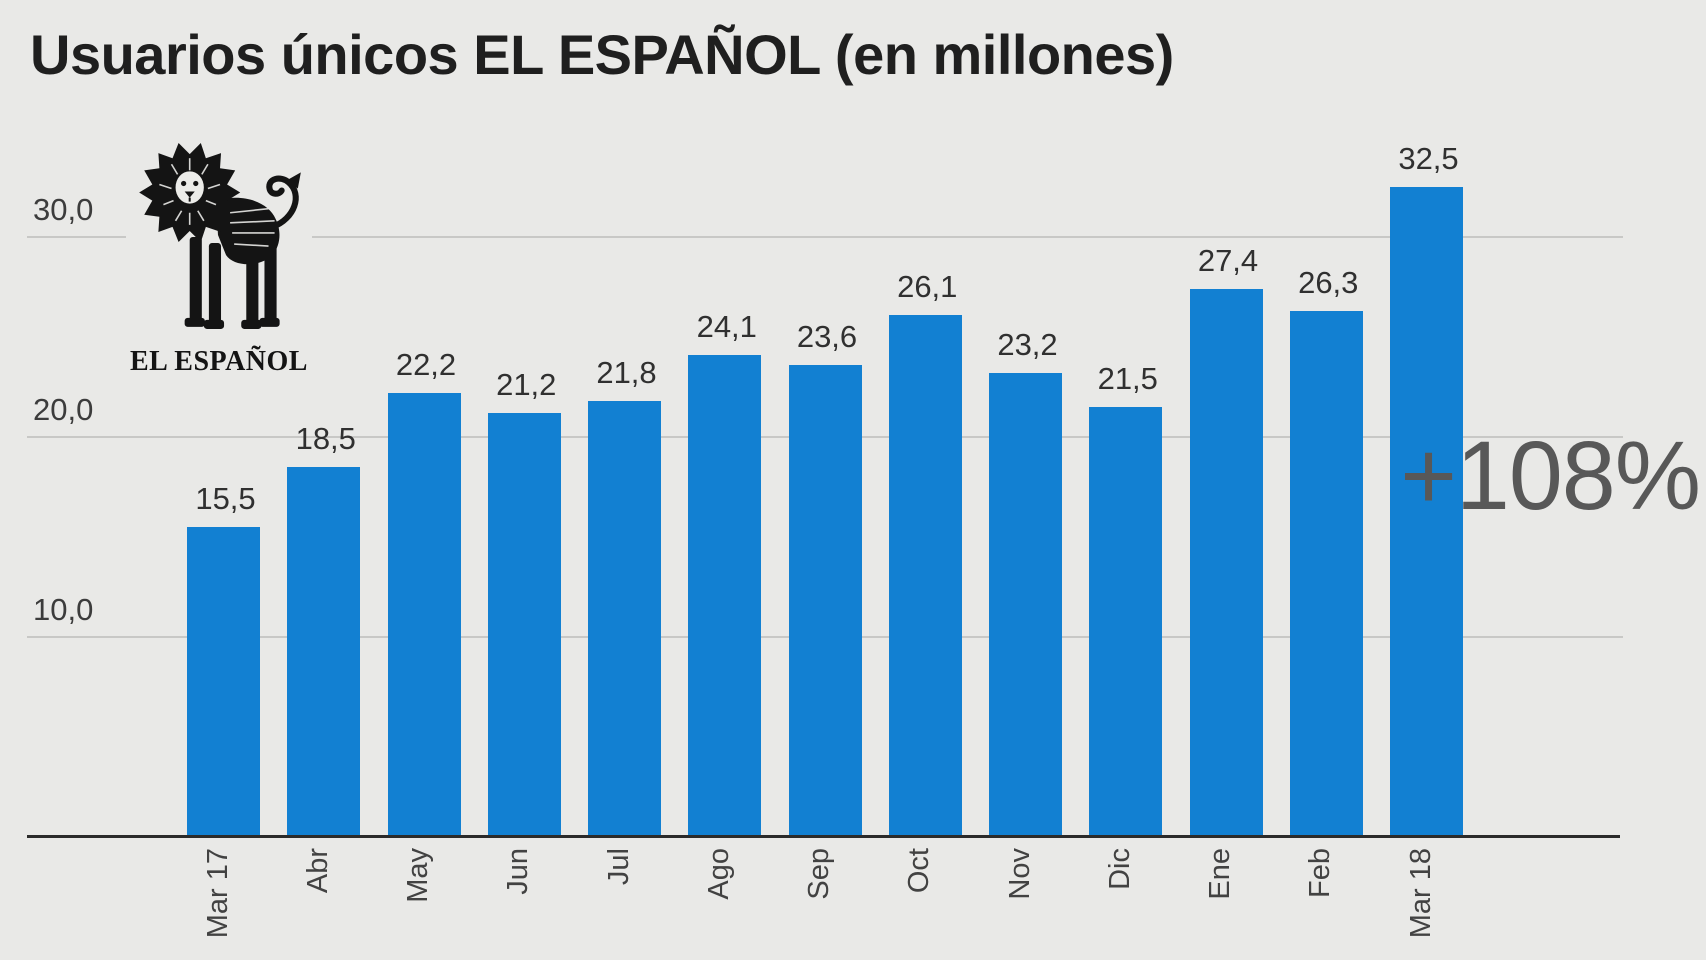  What do you see at coordinates (1126, 621) in the screenshot?
I see `bar-dic` at bounding box center [1126, 621].